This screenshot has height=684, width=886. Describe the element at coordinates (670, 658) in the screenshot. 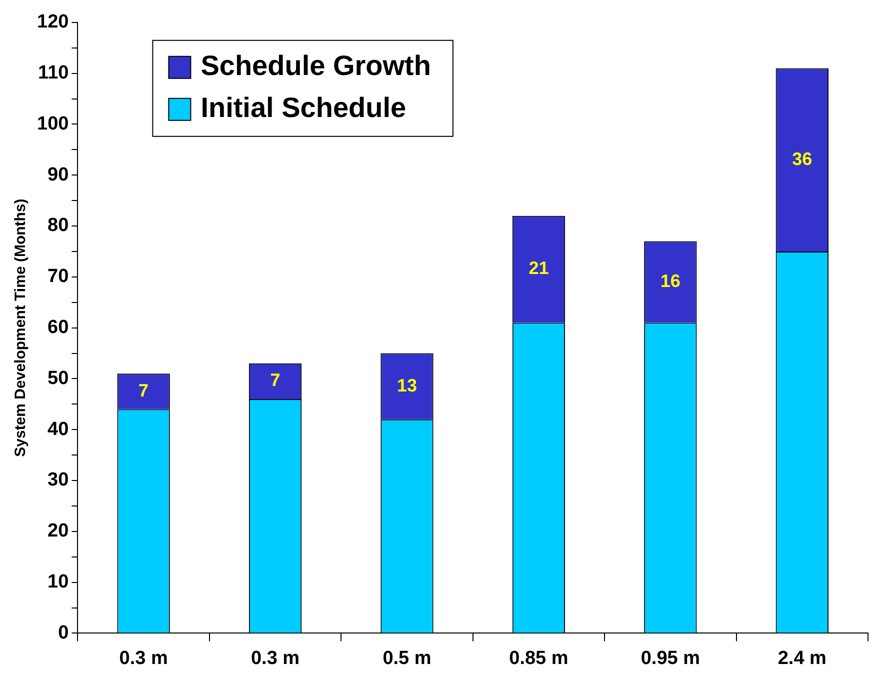

I see `x-tick-label: 0.95 m` at that location.